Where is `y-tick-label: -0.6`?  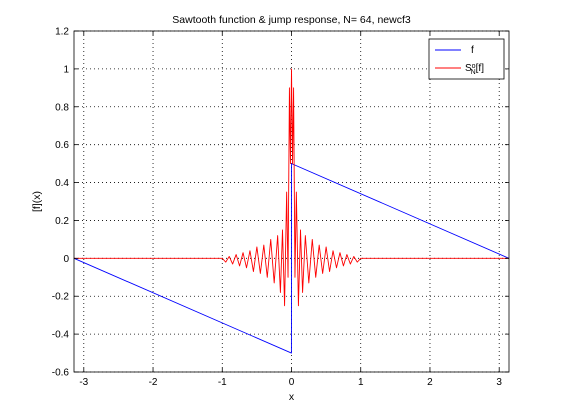 y-tick-label: -0.6 is located at coordinates (61, 373).